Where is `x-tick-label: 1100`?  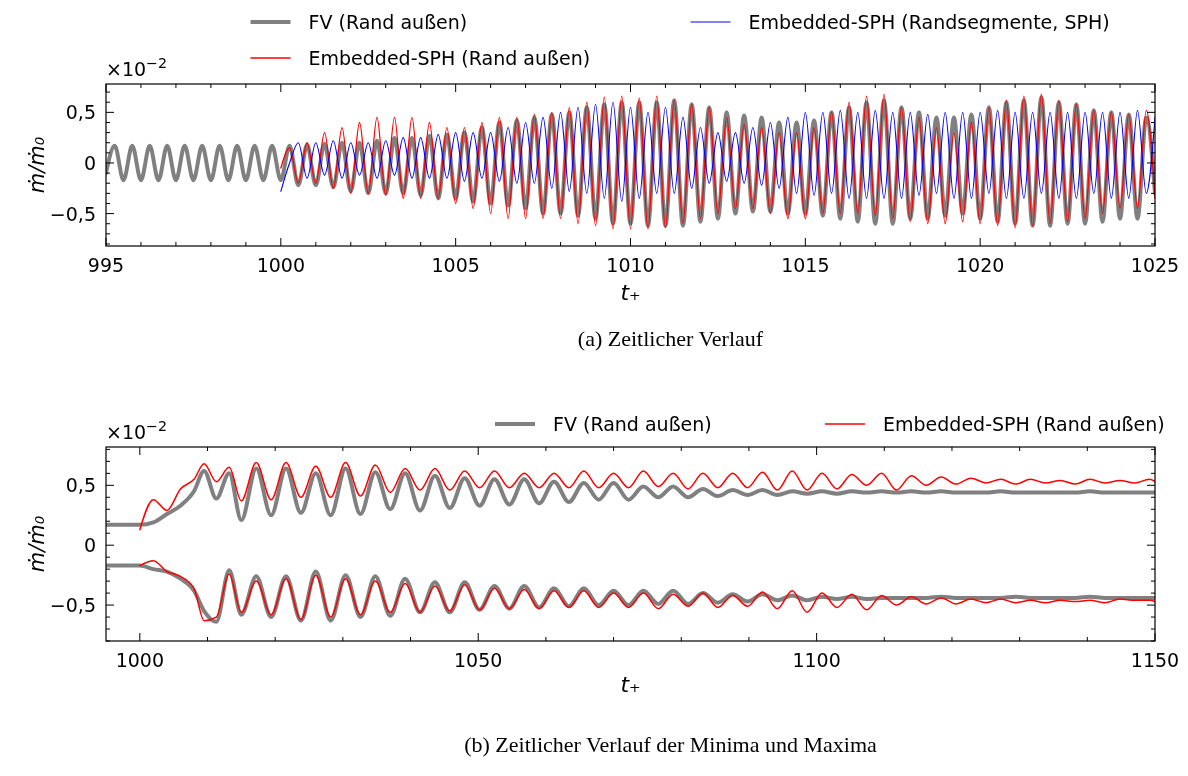 x-tick-label: 1100 is located at coordinates (816, 660).